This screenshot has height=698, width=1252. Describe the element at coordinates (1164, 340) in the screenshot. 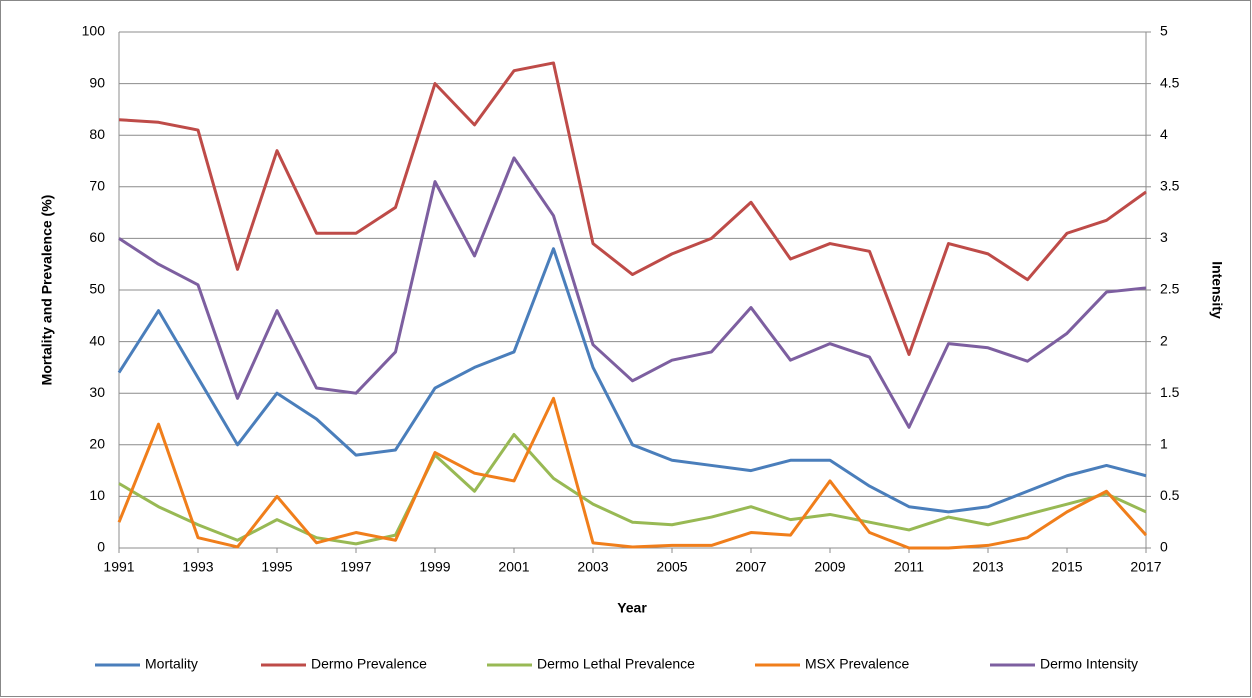

I see `y2-tick-label: 2` at that location.